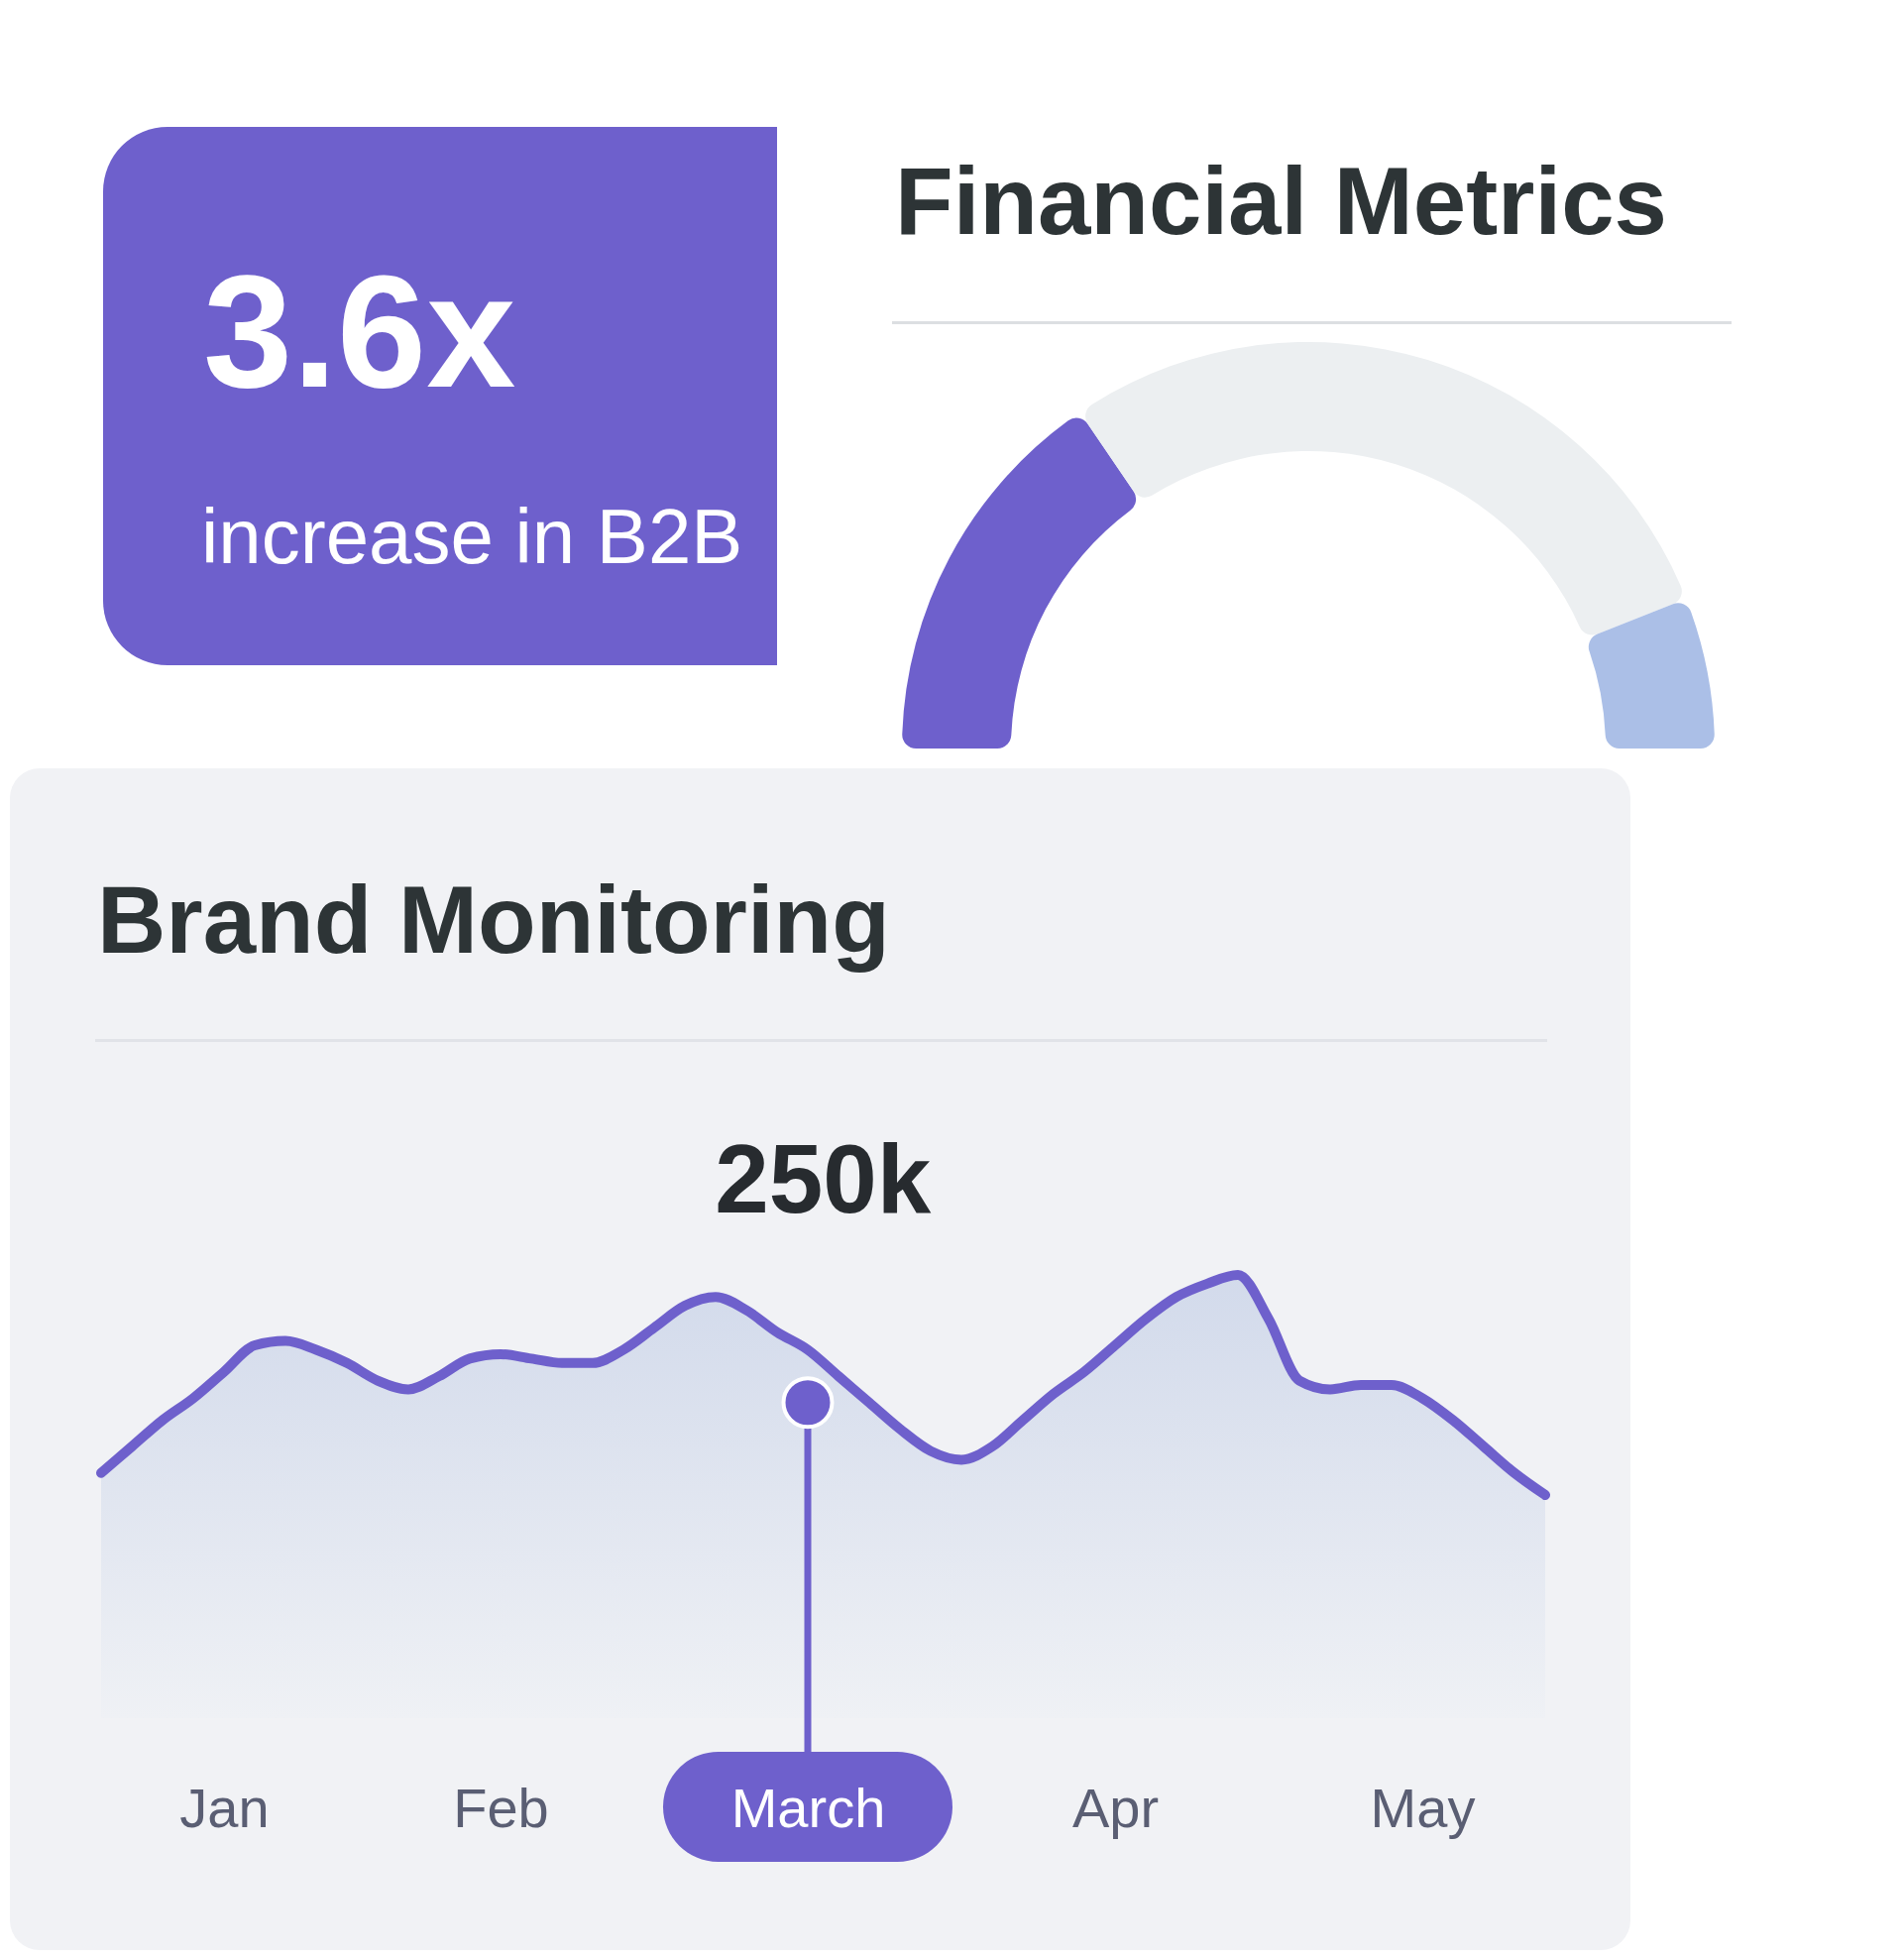 The image size is (1903, 1960). Describe the element at coordinates (1281, 200) in the screenshot. I see `chart-title: Financial Metrics` at that location.